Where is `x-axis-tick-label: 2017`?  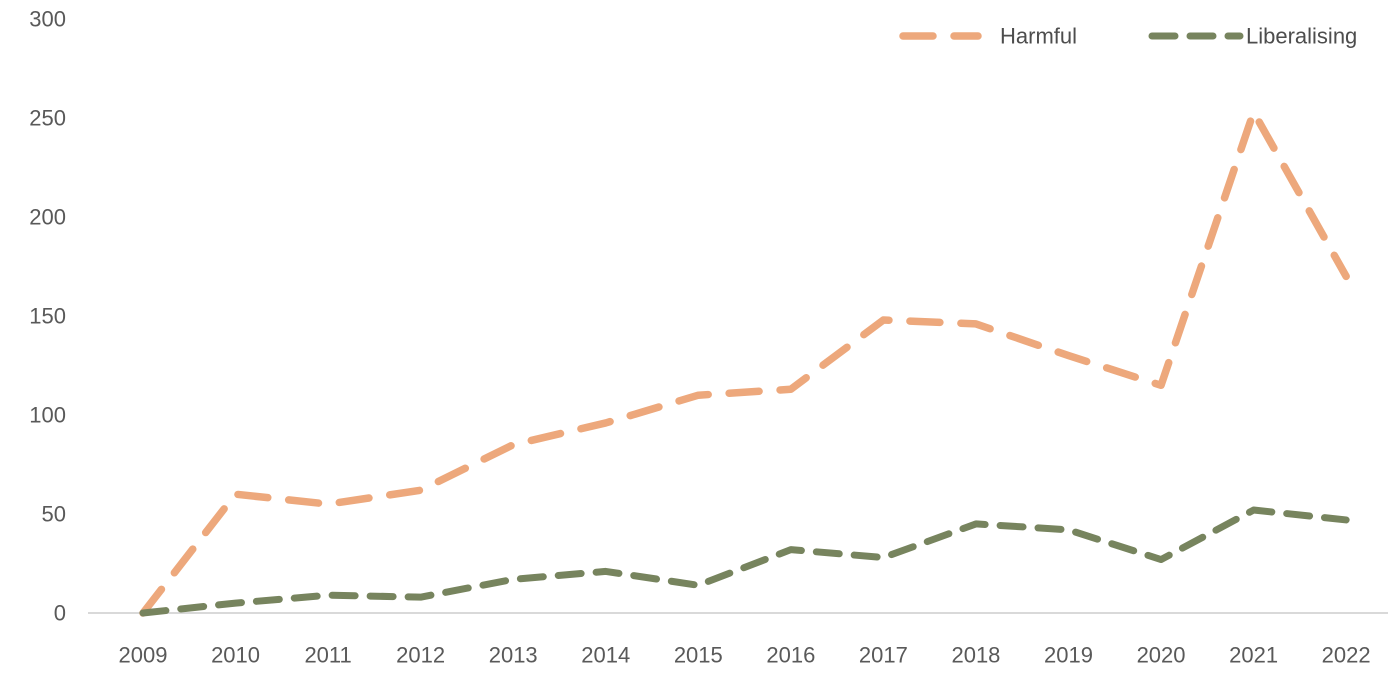
x-axis-tick-label: 2017 is located at coordinates (883, 655).